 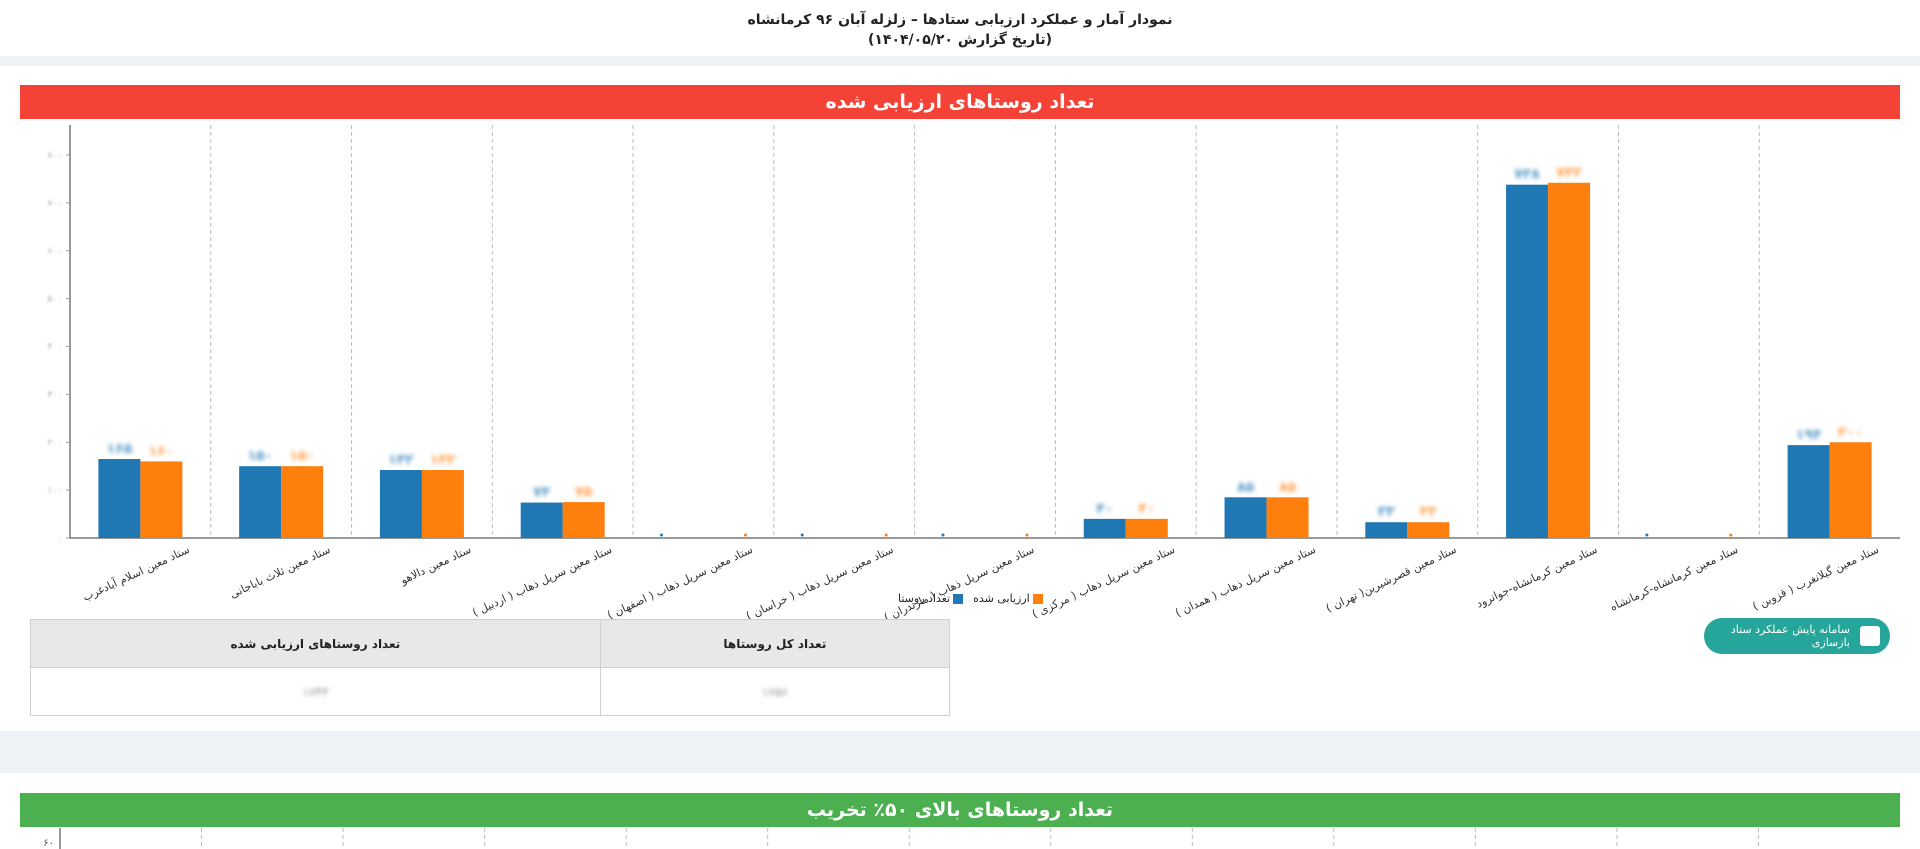 I want to click on section-title-destroyed: تعداد روستاهای بالای ۵۰٪ تخریب, so click(x=960, y=810).